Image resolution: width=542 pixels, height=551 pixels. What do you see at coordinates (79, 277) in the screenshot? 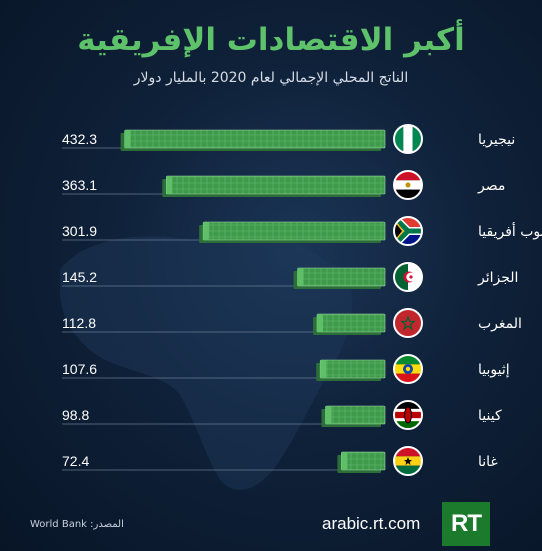
I see `value-label: 145.2` at bounding box center [79, 277].